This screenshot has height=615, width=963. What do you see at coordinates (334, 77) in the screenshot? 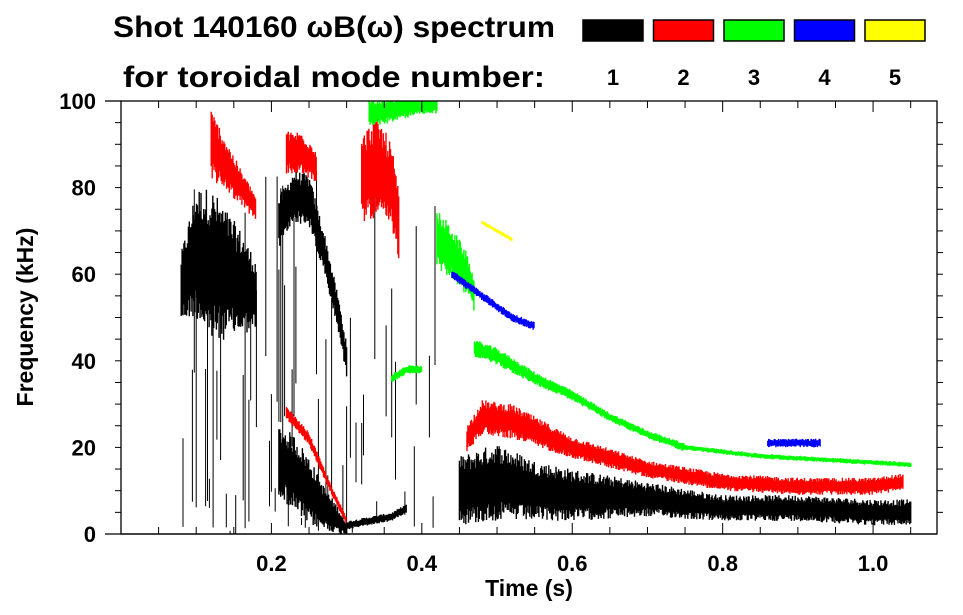
I see `chart-subtitle: for toroidal mode number:` at bounding box center [334, 77].